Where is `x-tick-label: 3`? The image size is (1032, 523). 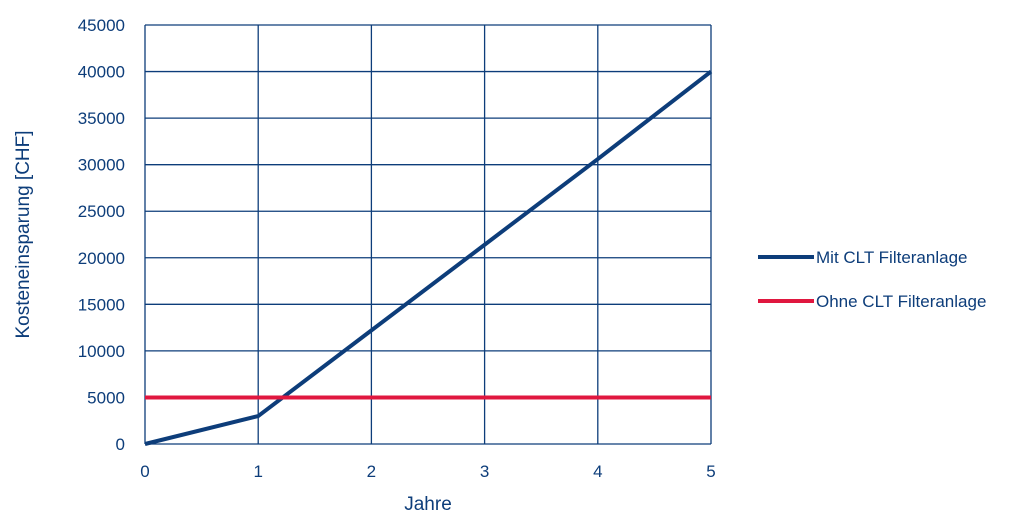 x-tick-label: 3 is located at coordinates (484, 471).